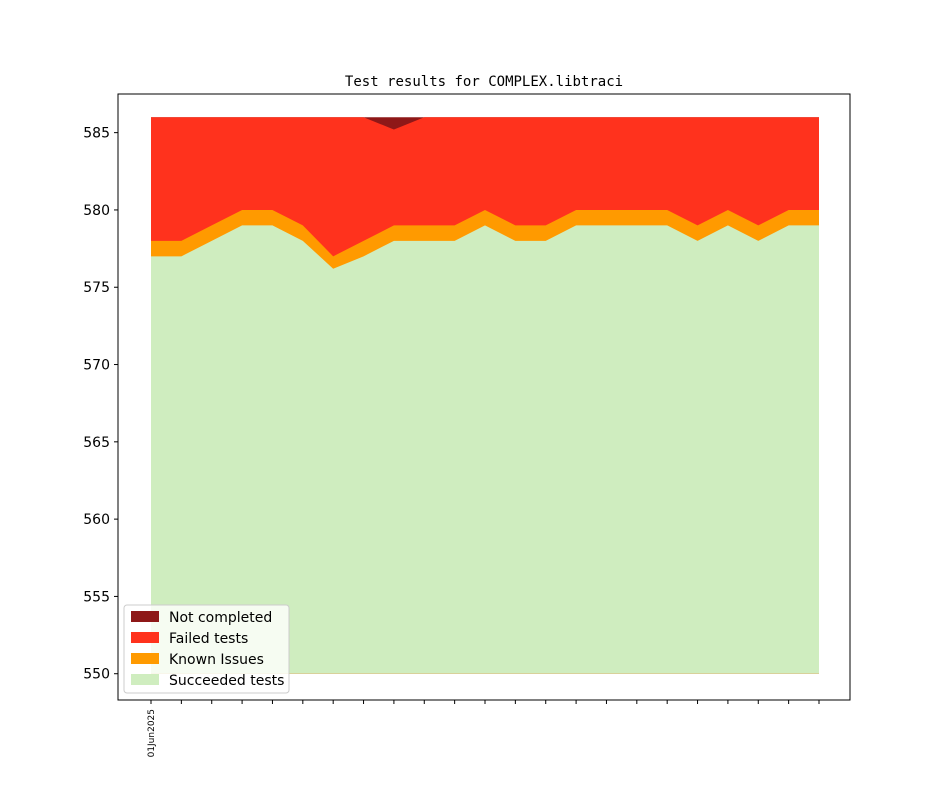  Describe the element at coordinates (96, 366) in the screenshot. I see `y-tick-label-570: 570` at that location.